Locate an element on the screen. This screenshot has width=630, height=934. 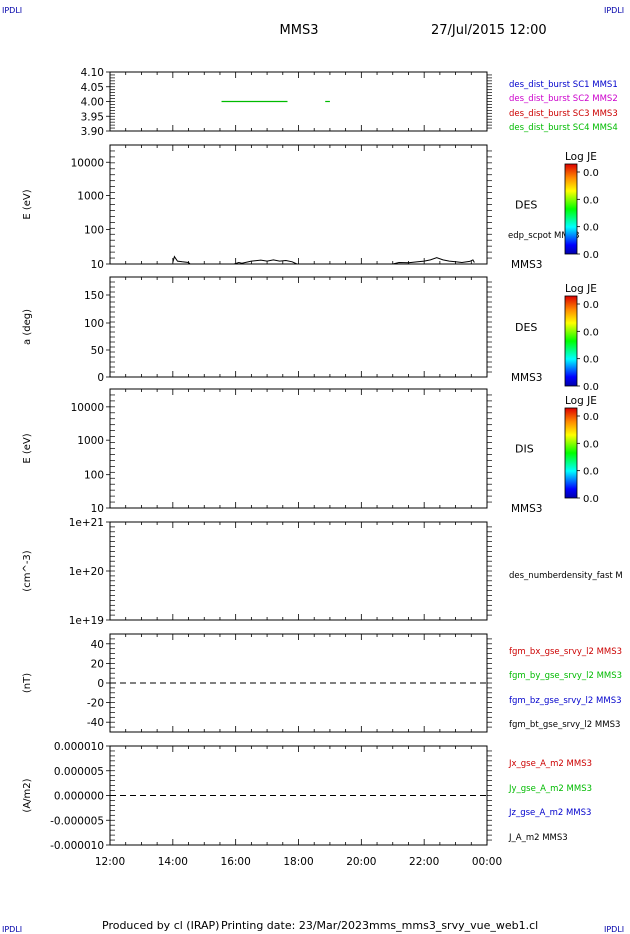
ephemeris-legend-entry: des_dist_burst SC3 MMS3 is located at coordinates (563, 114).